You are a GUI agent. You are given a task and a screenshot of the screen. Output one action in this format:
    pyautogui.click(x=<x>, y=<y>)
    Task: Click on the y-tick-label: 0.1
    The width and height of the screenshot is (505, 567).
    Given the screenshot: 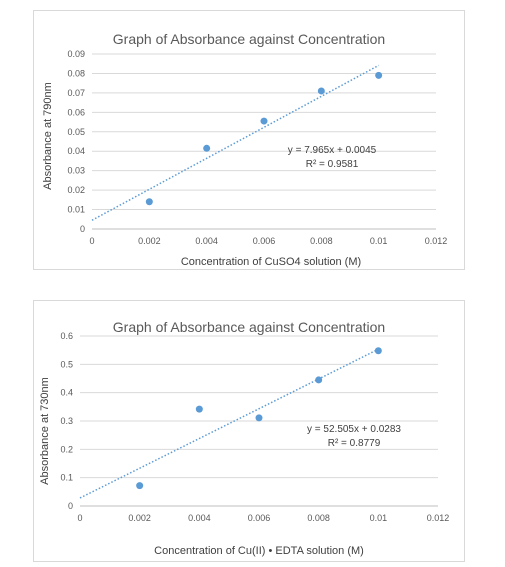 What is the action you would take?
    pyautogui.click(x=66, y=478)
    